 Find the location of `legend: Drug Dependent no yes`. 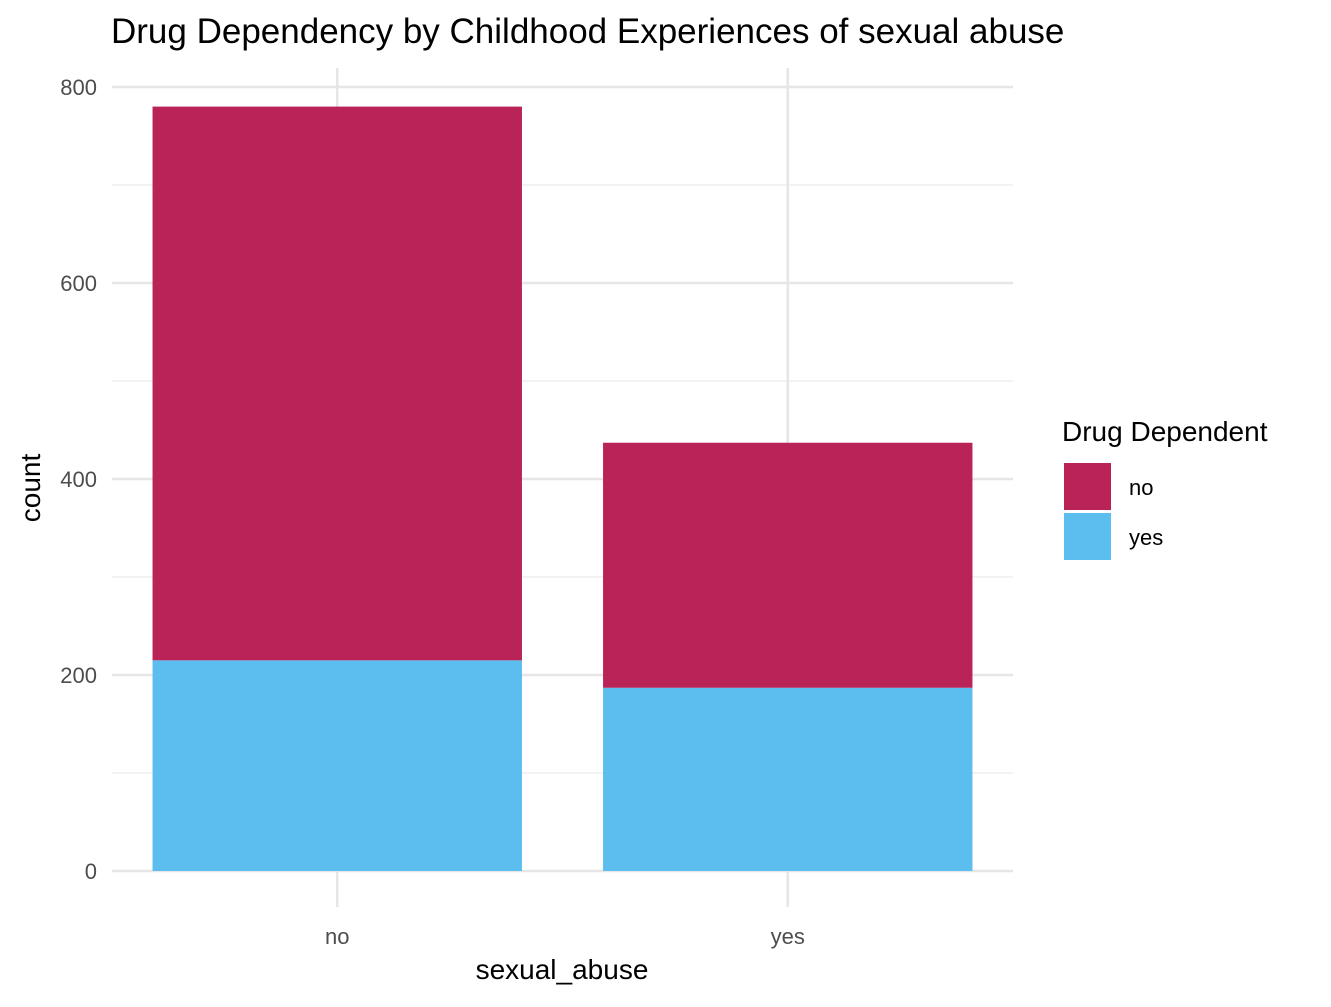

legend: Drug Dependent no yes is located at coordinates (1165, 488).